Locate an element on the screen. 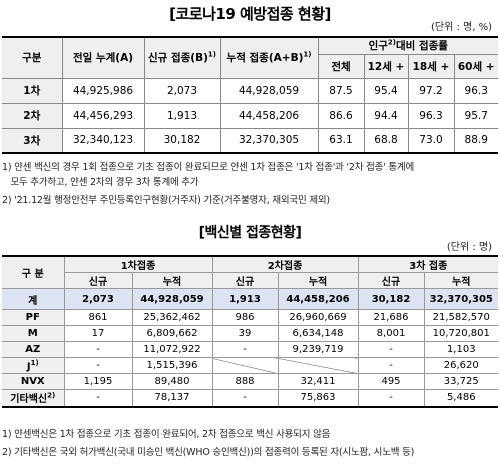 The image size is (500, 464). dose1-new-cell: 17 is located at coordinates (98, 333).